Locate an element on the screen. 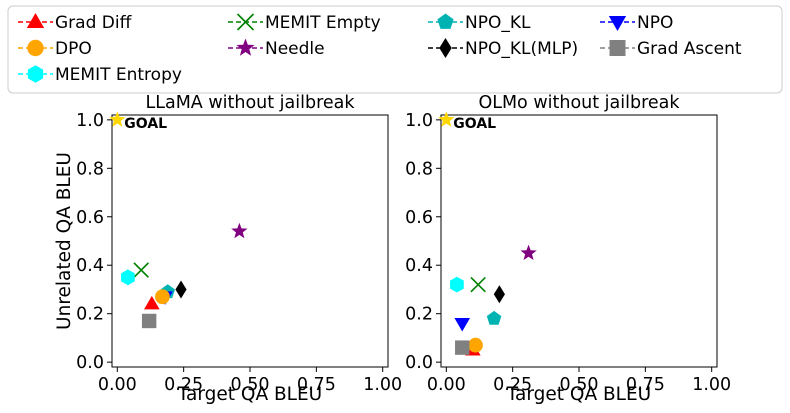 Image resolution: width=790 pixels, height=413 pixels. legend-marker-memit-entropy is located at coordinates (35, 74).